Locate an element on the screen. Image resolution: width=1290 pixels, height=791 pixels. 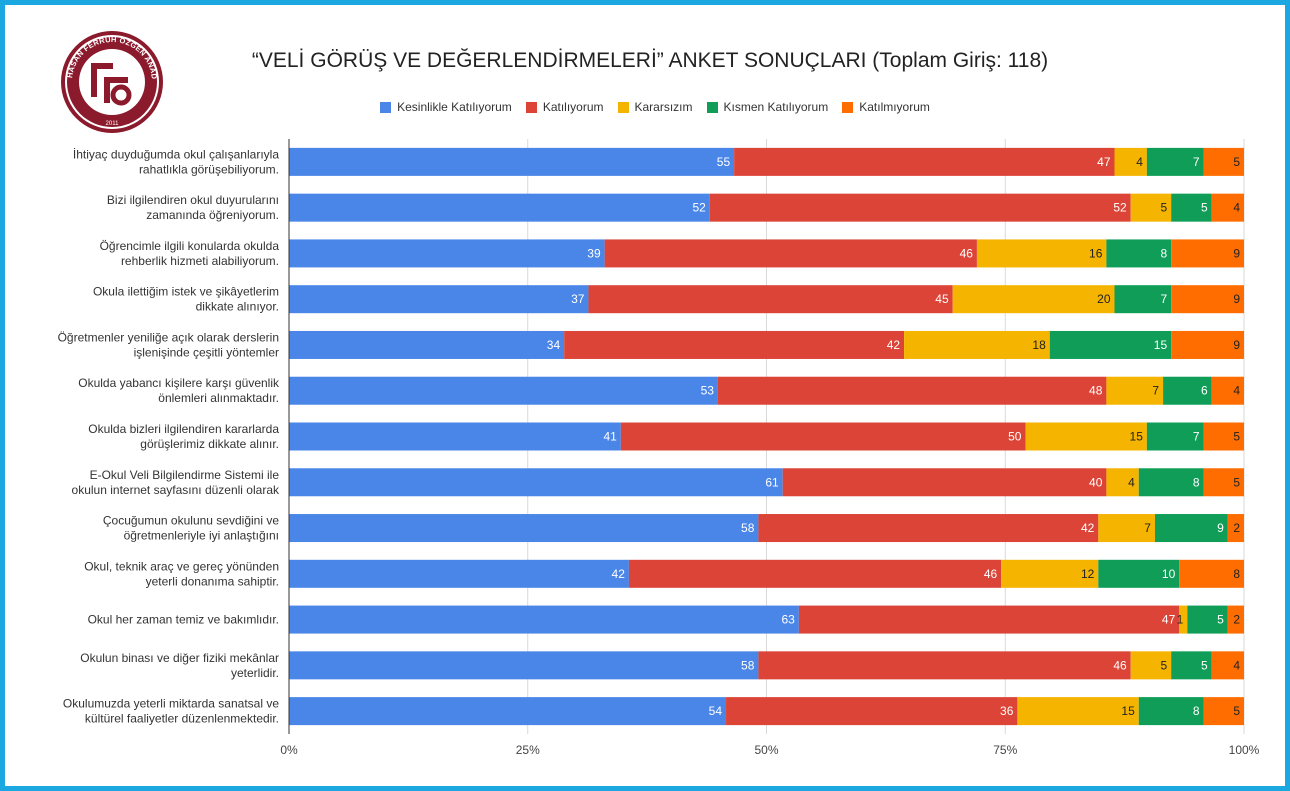
category-label: görüşlerimiz dikkate alınır. is located at coordinates (209, 444).